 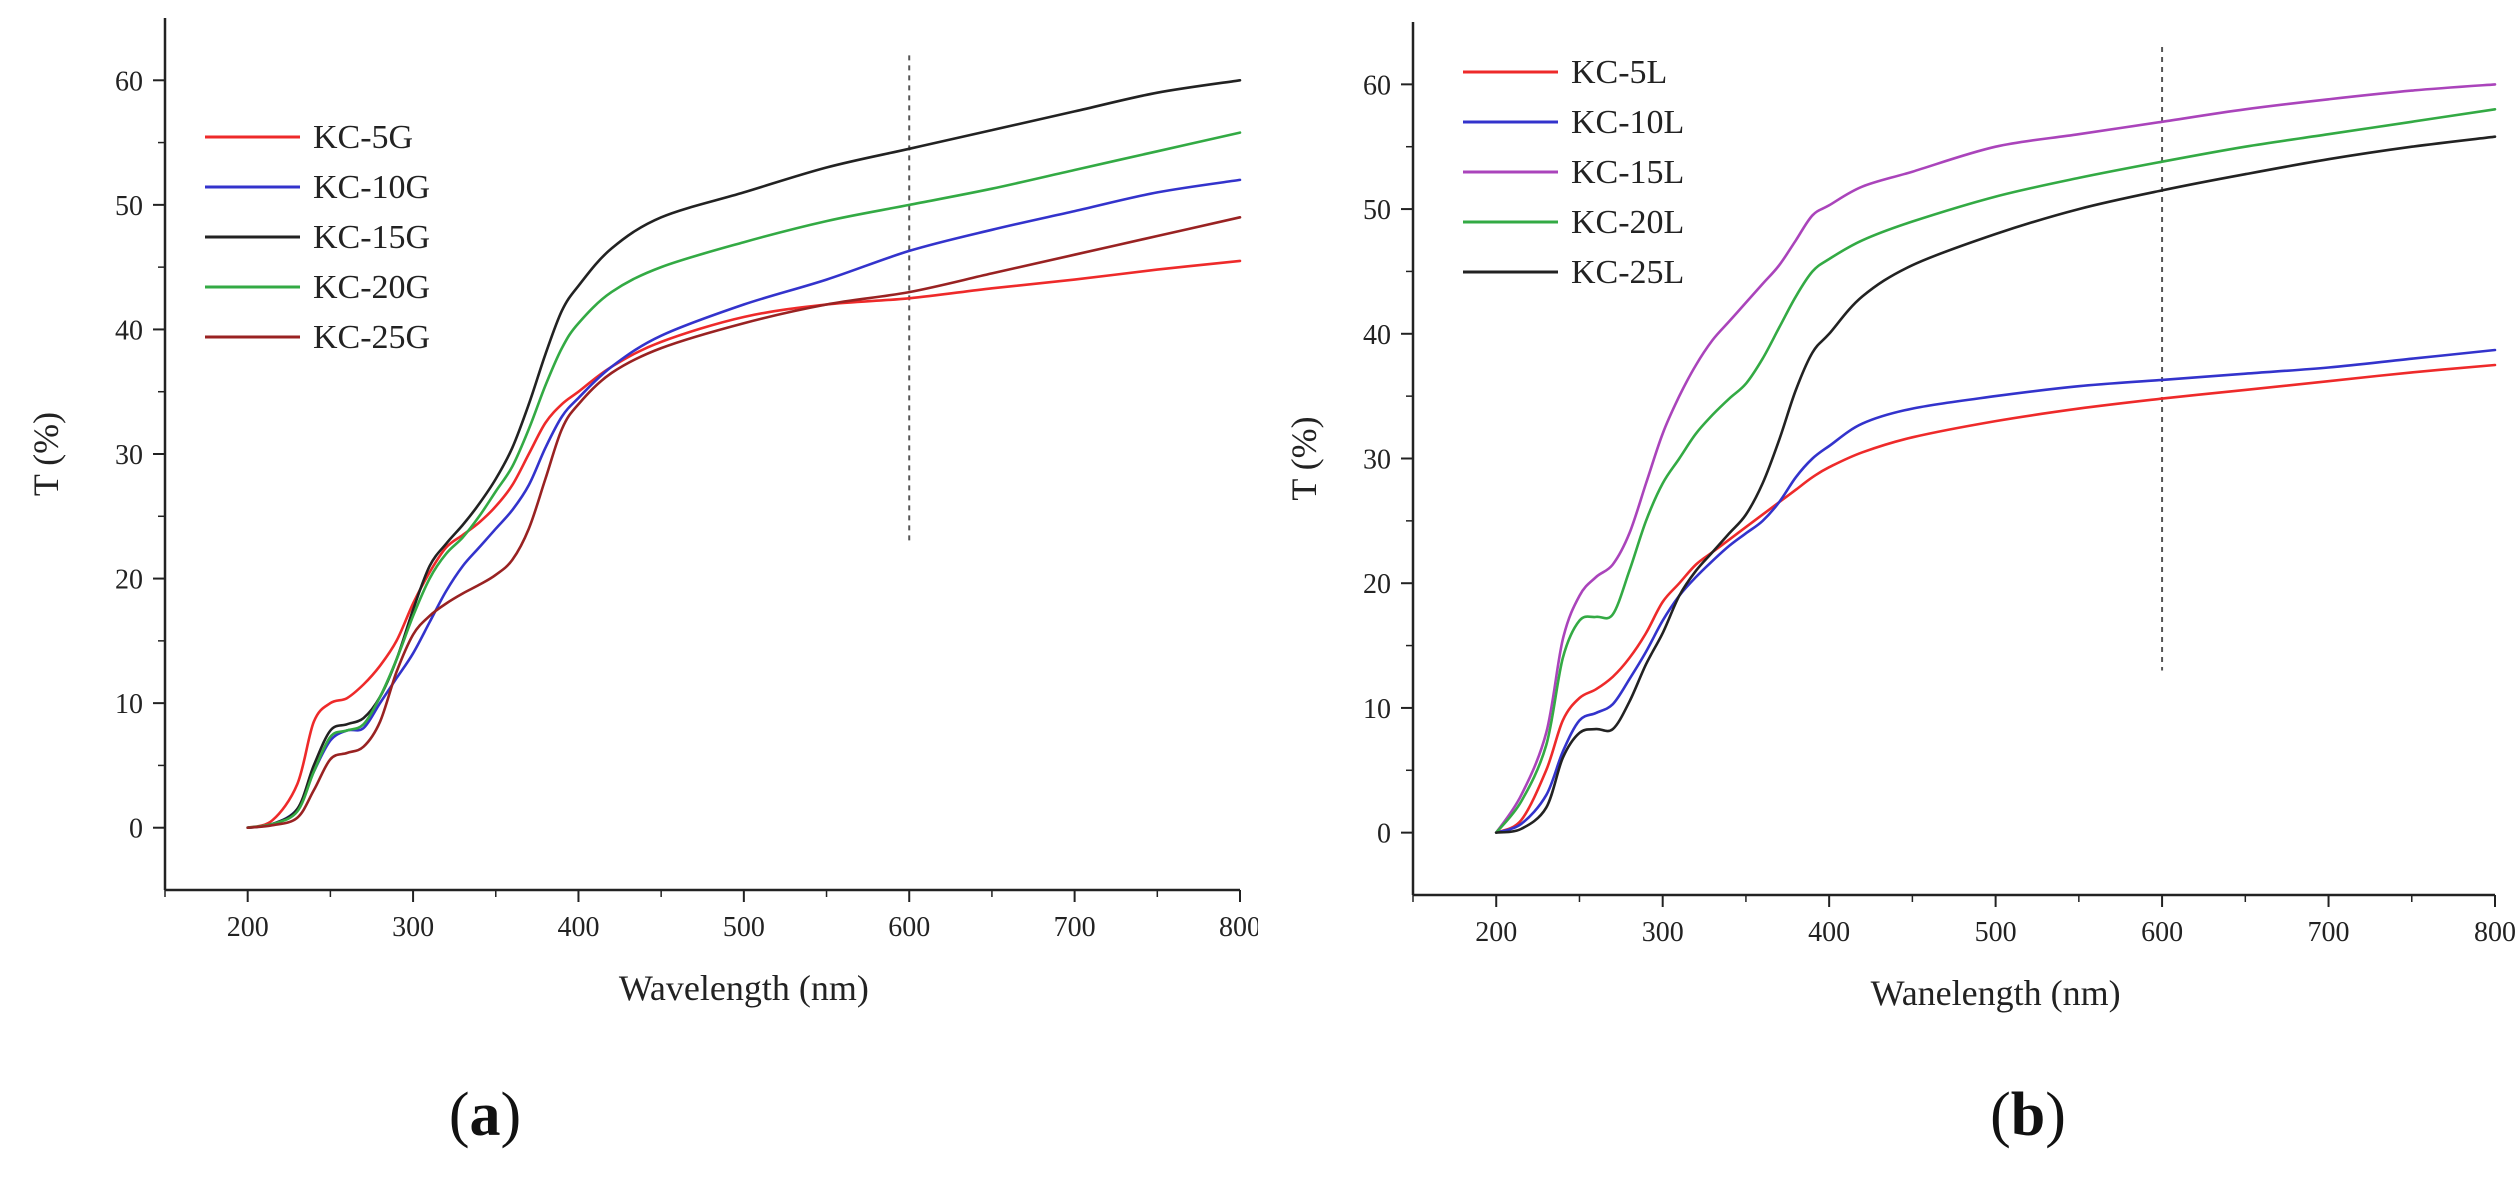 What do you see at coordinates (1619, 72) in the screenshot?
I see `legend-label-kc-5l: KC-5L` at bounding box center [1619, 72].